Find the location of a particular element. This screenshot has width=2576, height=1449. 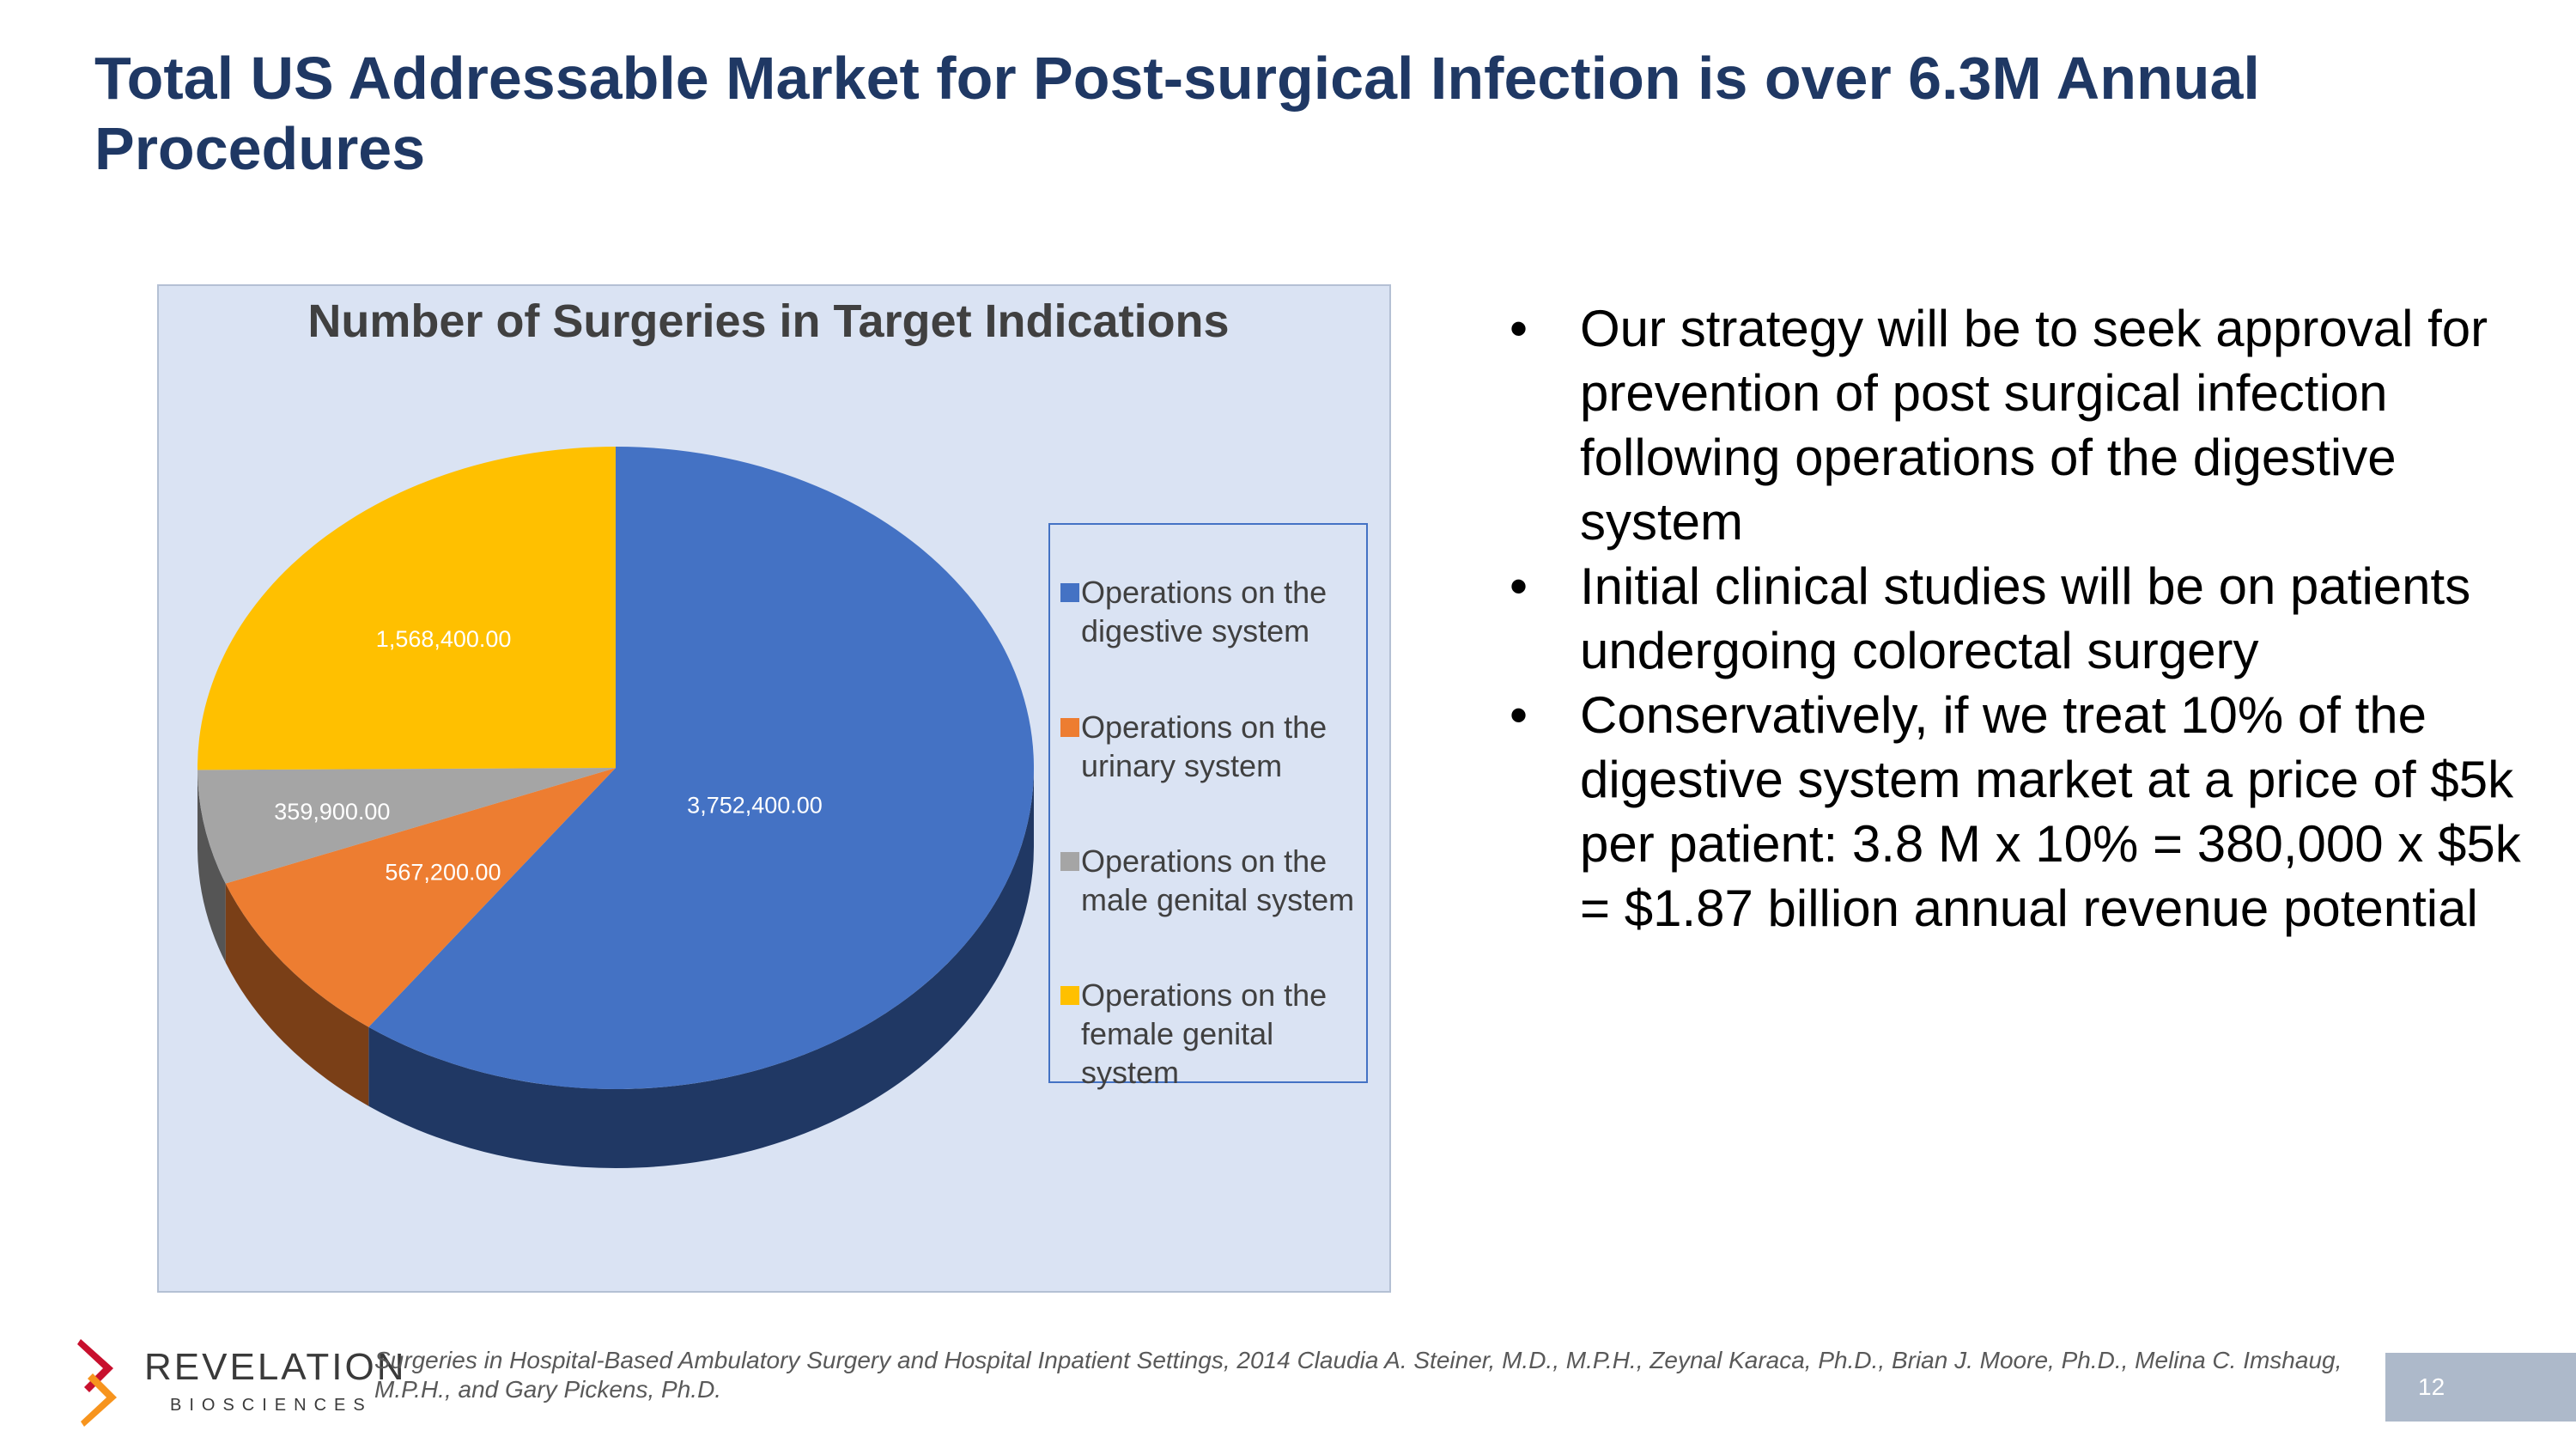

legend-label: Operations on the male genital system is located at coordinates (1218, 880).